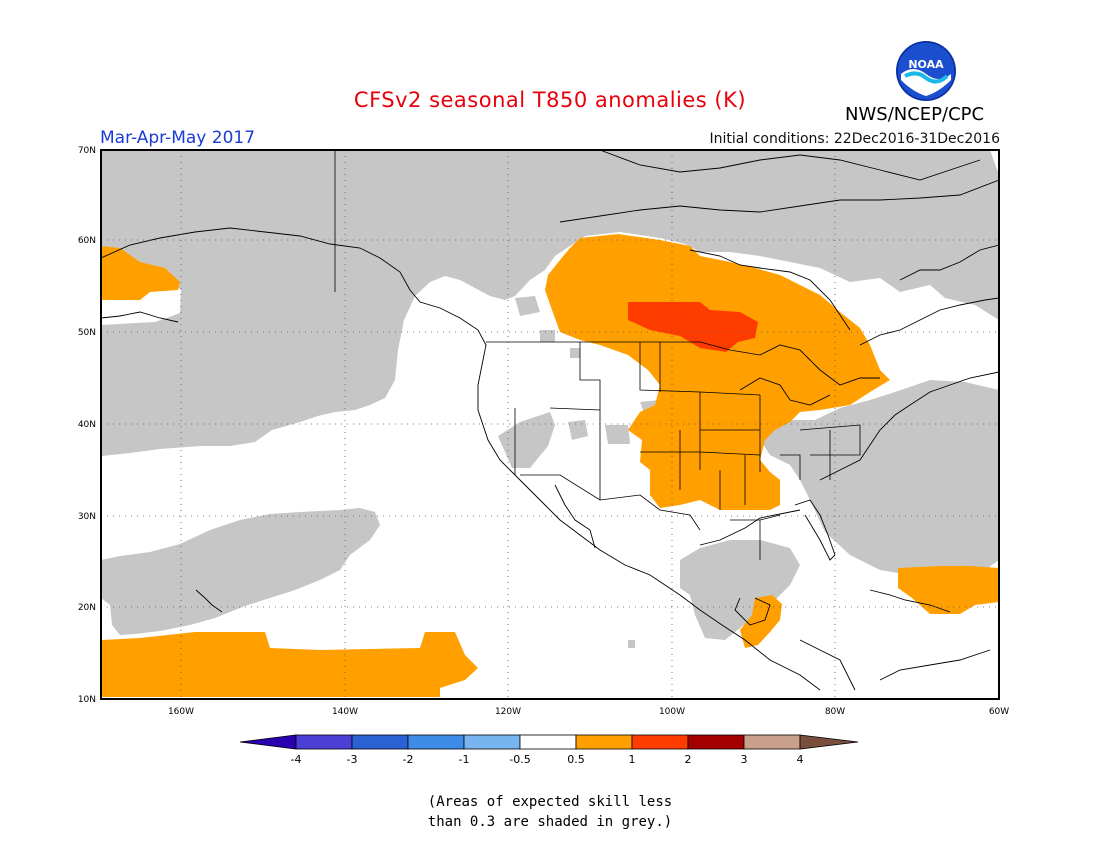 This screenshot has width=1100, height=850. I want to click on colorbar-label-neg4: -4, so click(296, 759).